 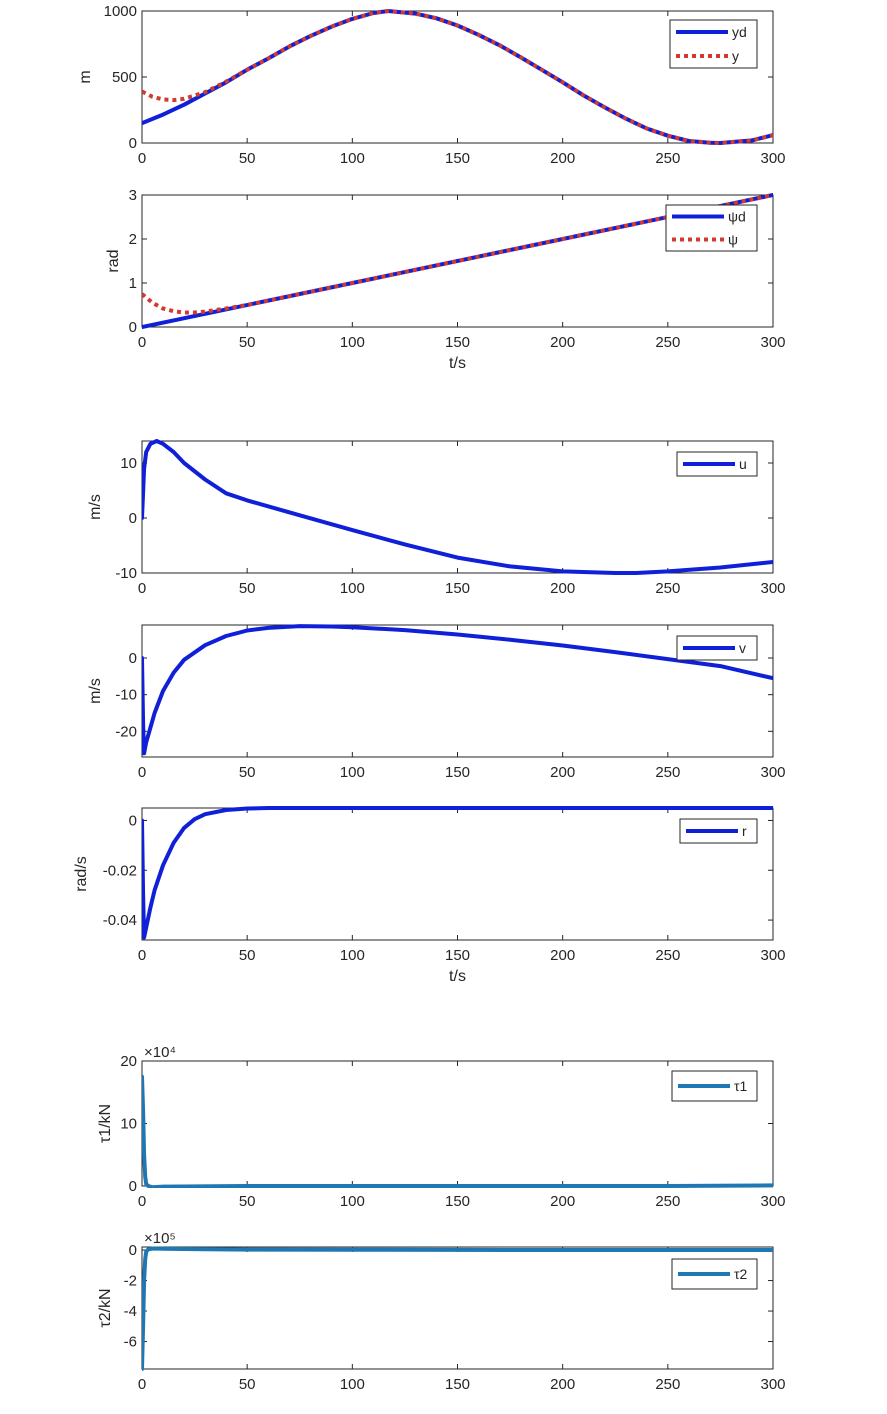 What do you see at coordinates (744, 831) in the screenshot?
I see `legend-label: r` at bounding box center [744, 831].